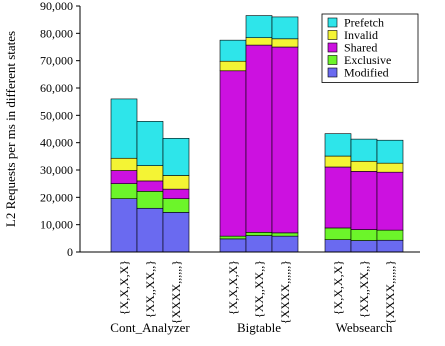 This screenshot has width=445, height=346. What do you see at coordinates (150, 230) in the screenshot?
I see `bar-cont-analyzer-2-modified` at bounding box center [150, 230].